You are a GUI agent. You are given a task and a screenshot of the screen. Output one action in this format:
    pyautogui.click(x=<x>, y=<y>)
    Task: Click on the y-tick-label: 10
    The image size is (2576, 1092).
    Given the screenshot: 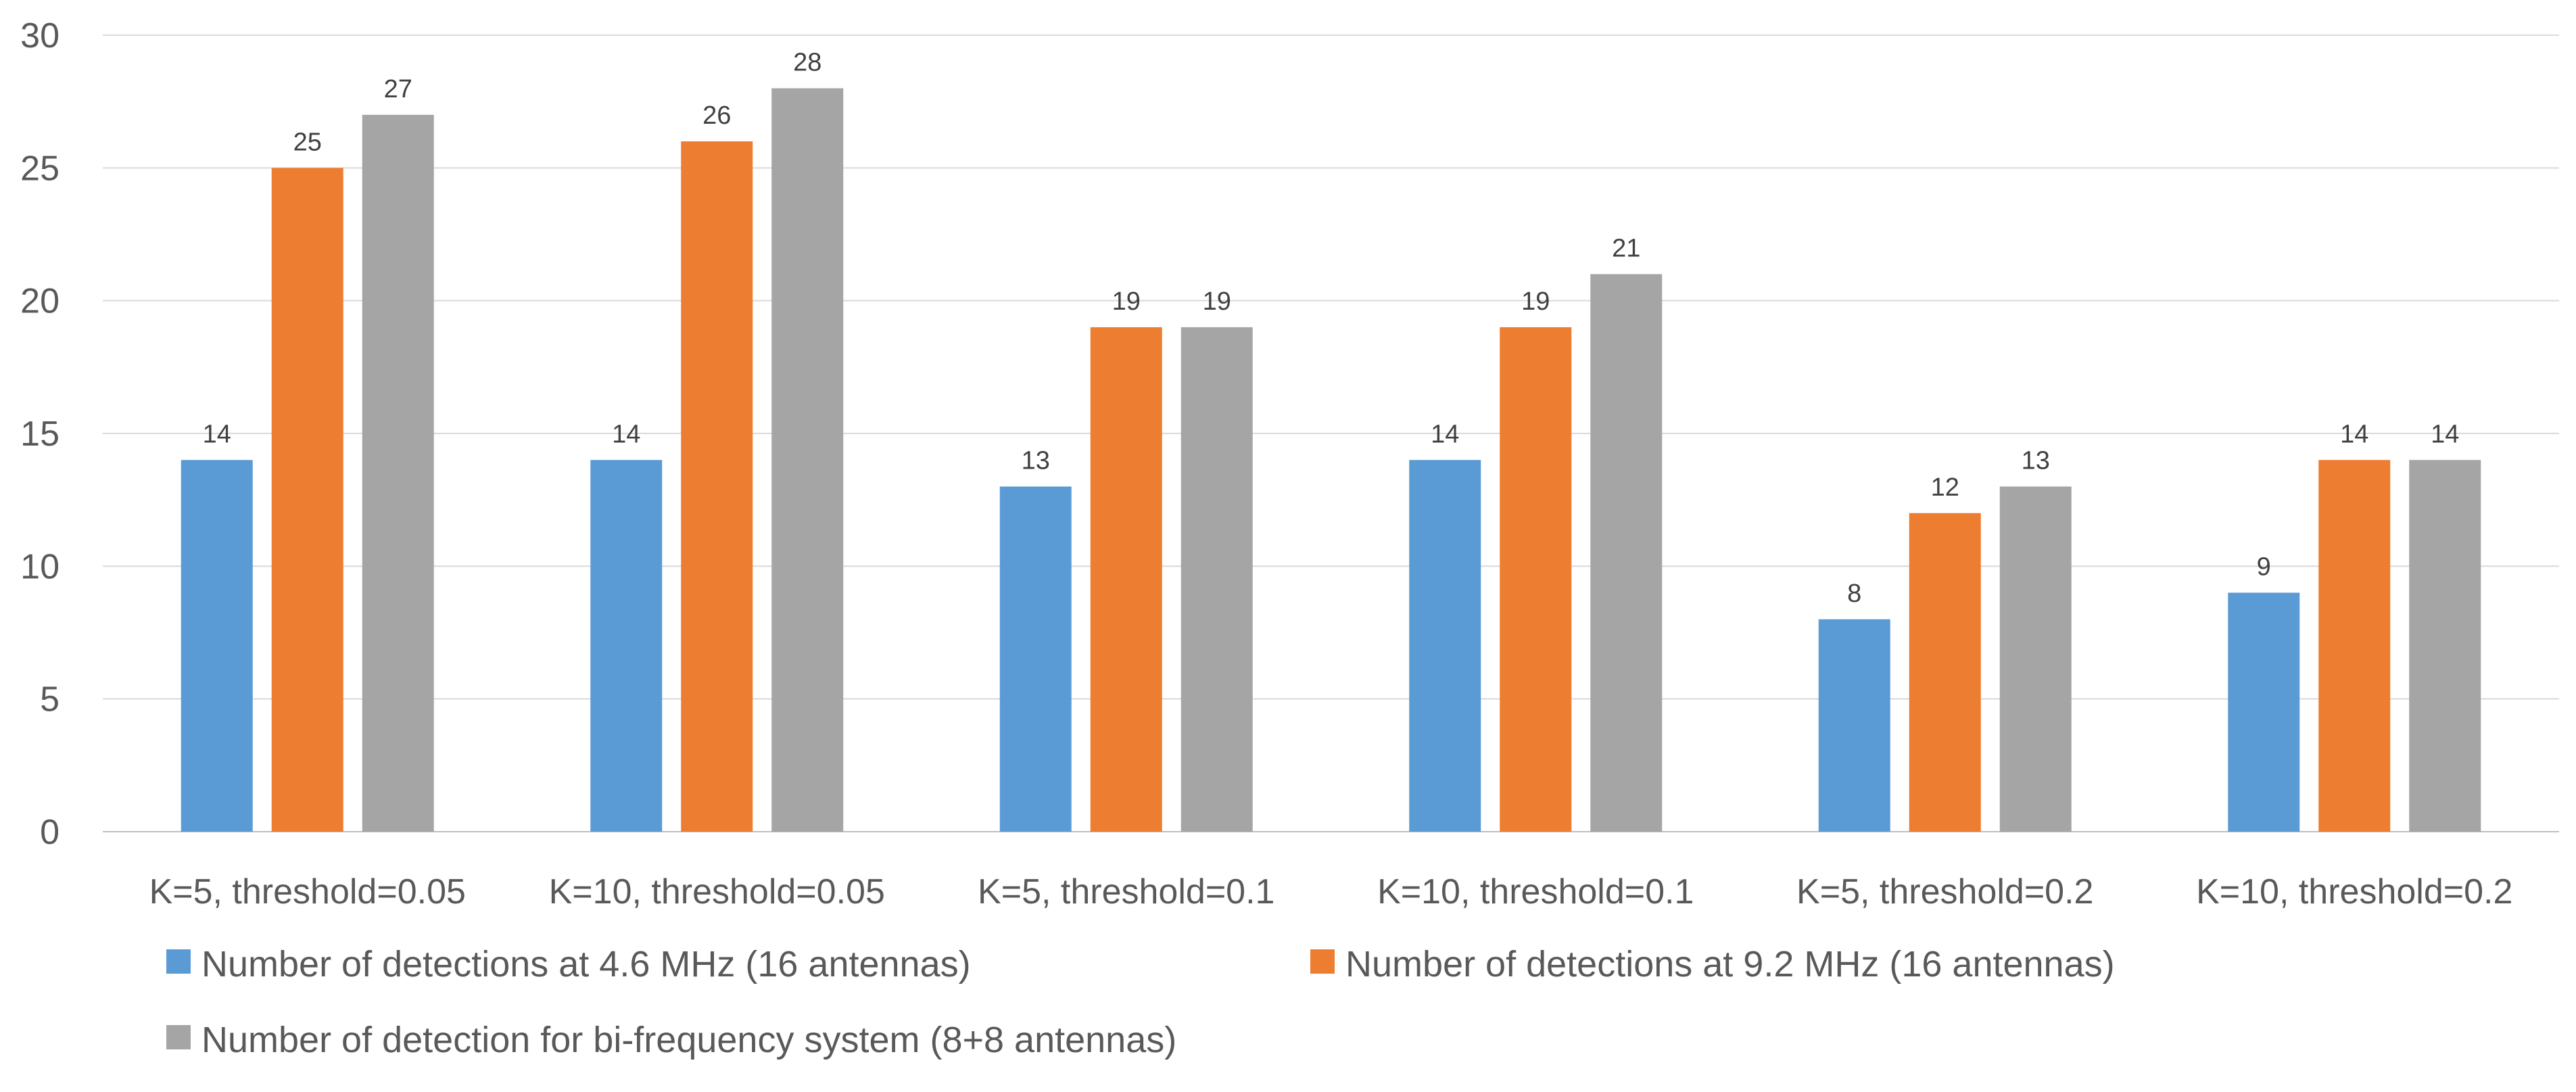 What is the action you would take?
    pyautogui.click(x=39, y=566)
    